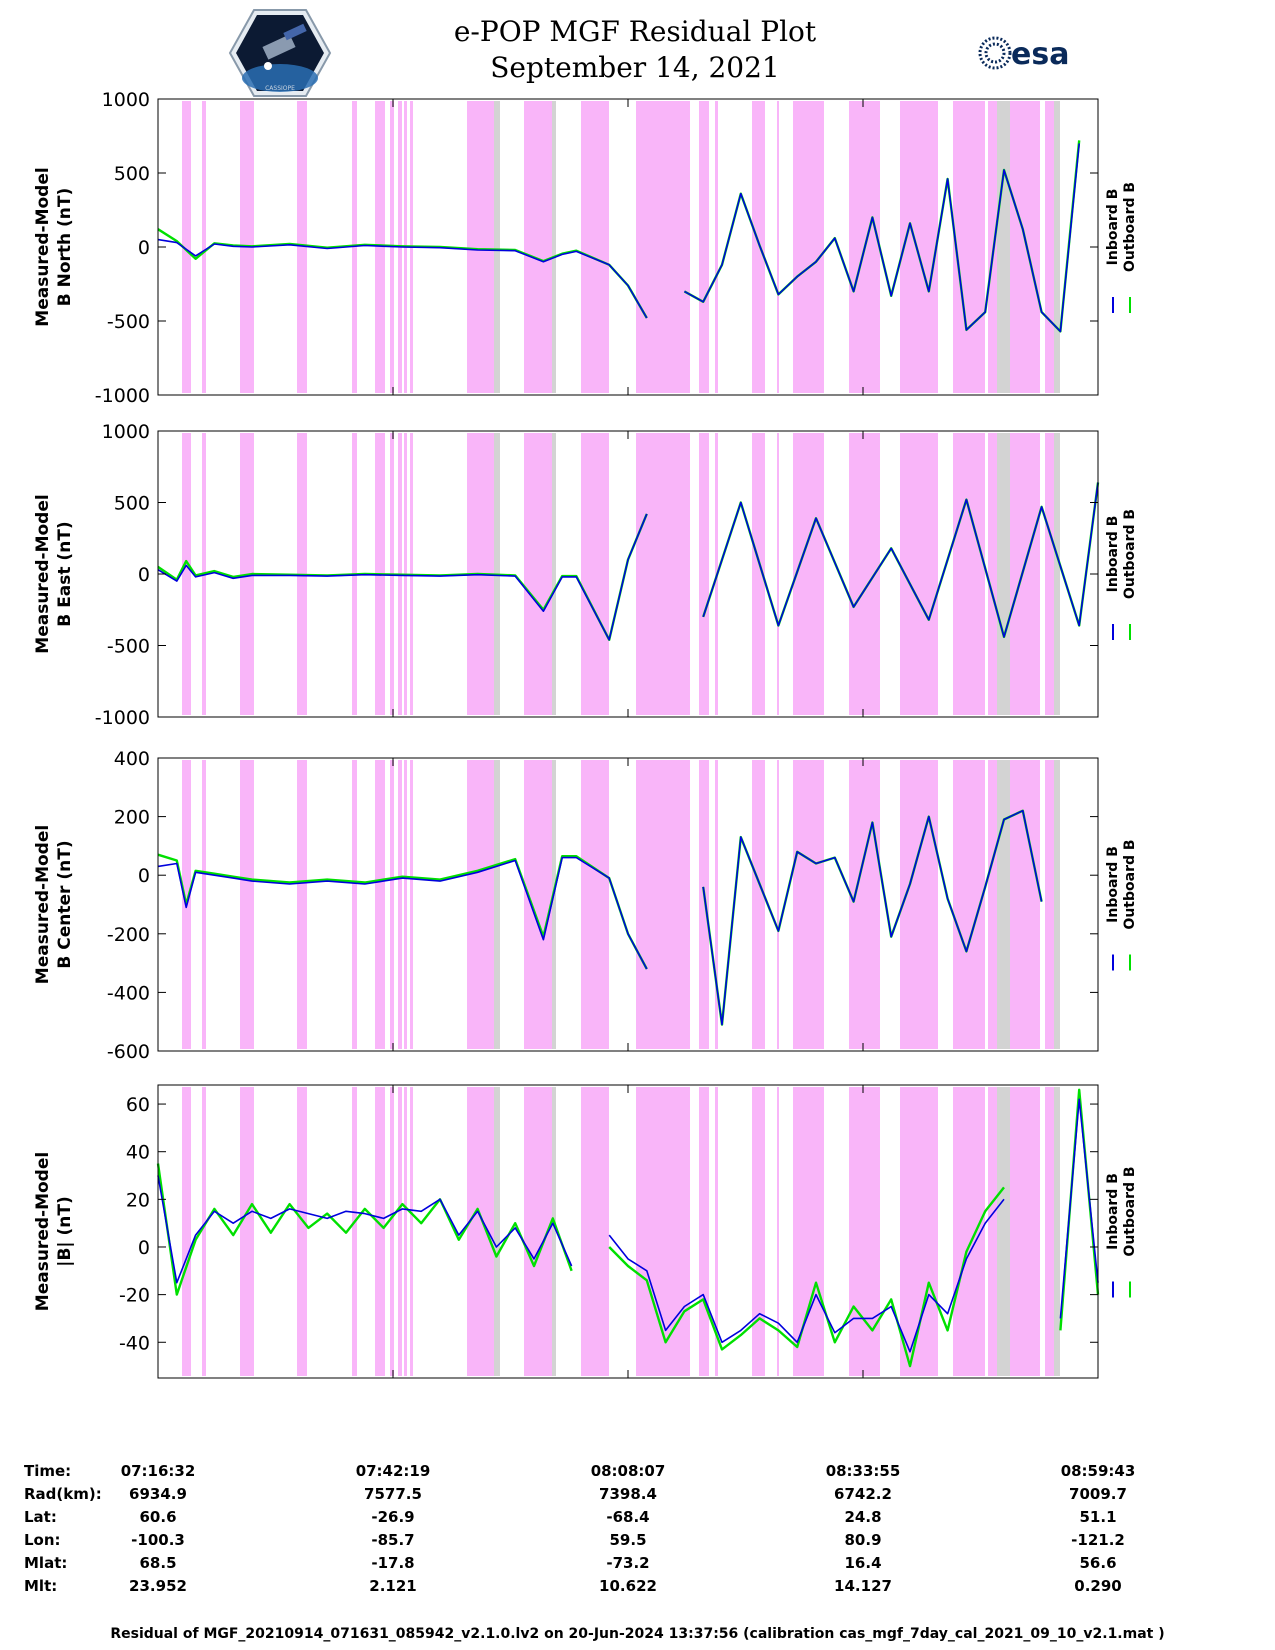 Image resolution: width=1275 pixels, height=1650 pixels. Describe the element at coordinates (863, 1586) in the screenshot. I see `ephemeris-value: 14.127` at that location.